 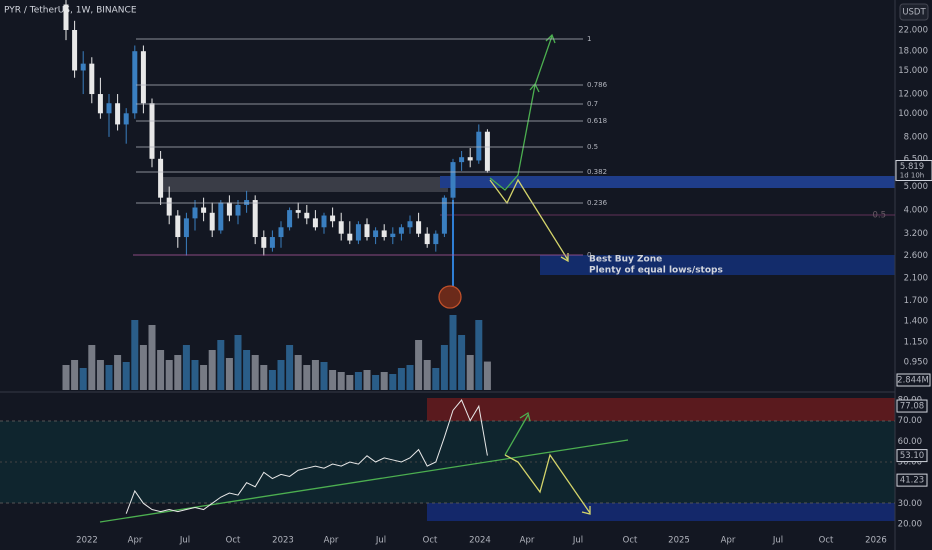 I want to click on countdown: 1d 10h, so click(x=912, y=176).